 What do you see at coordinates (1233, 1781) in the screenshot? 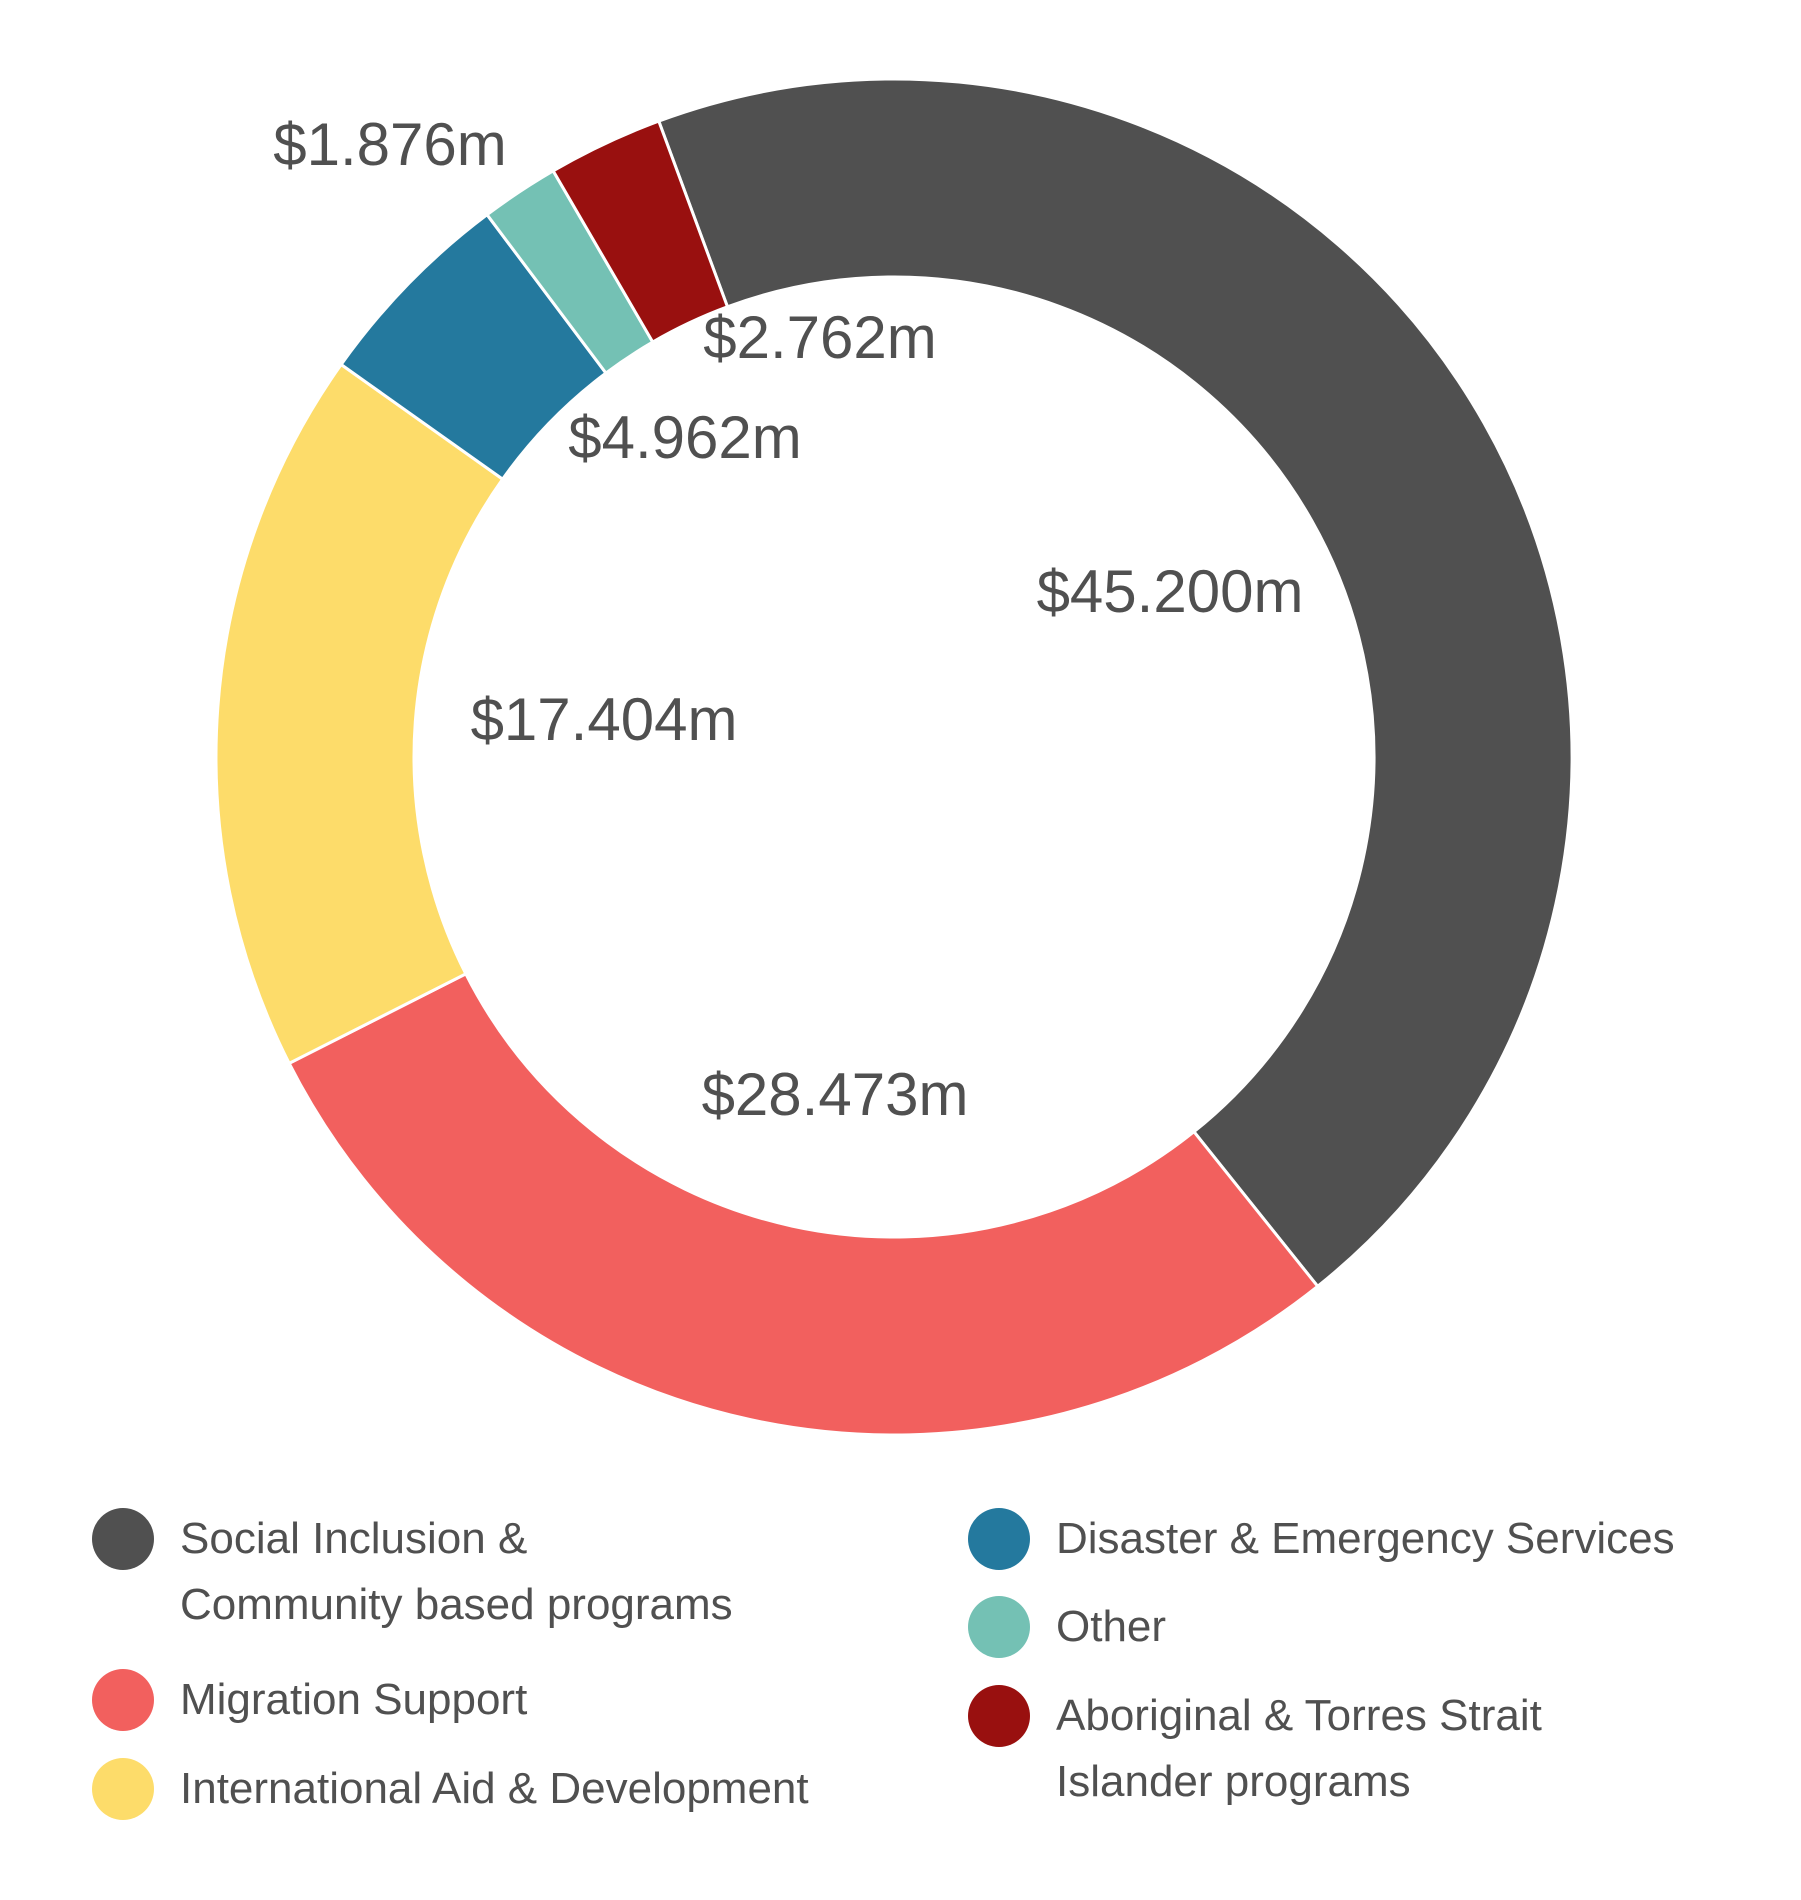
I see `legend-label-line: Islander programs` at bounding box center [1233, 1781].